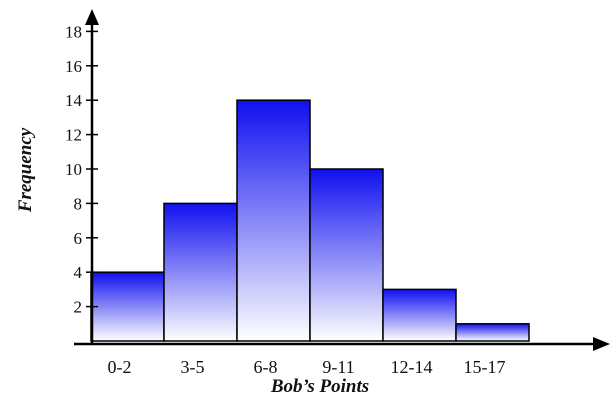 Image resolution: width=615 pixels, height=417 pixels. Describe the element at coordinates (92, 17) in the screenshot. I see `y-axis-arrowhead` at that location.